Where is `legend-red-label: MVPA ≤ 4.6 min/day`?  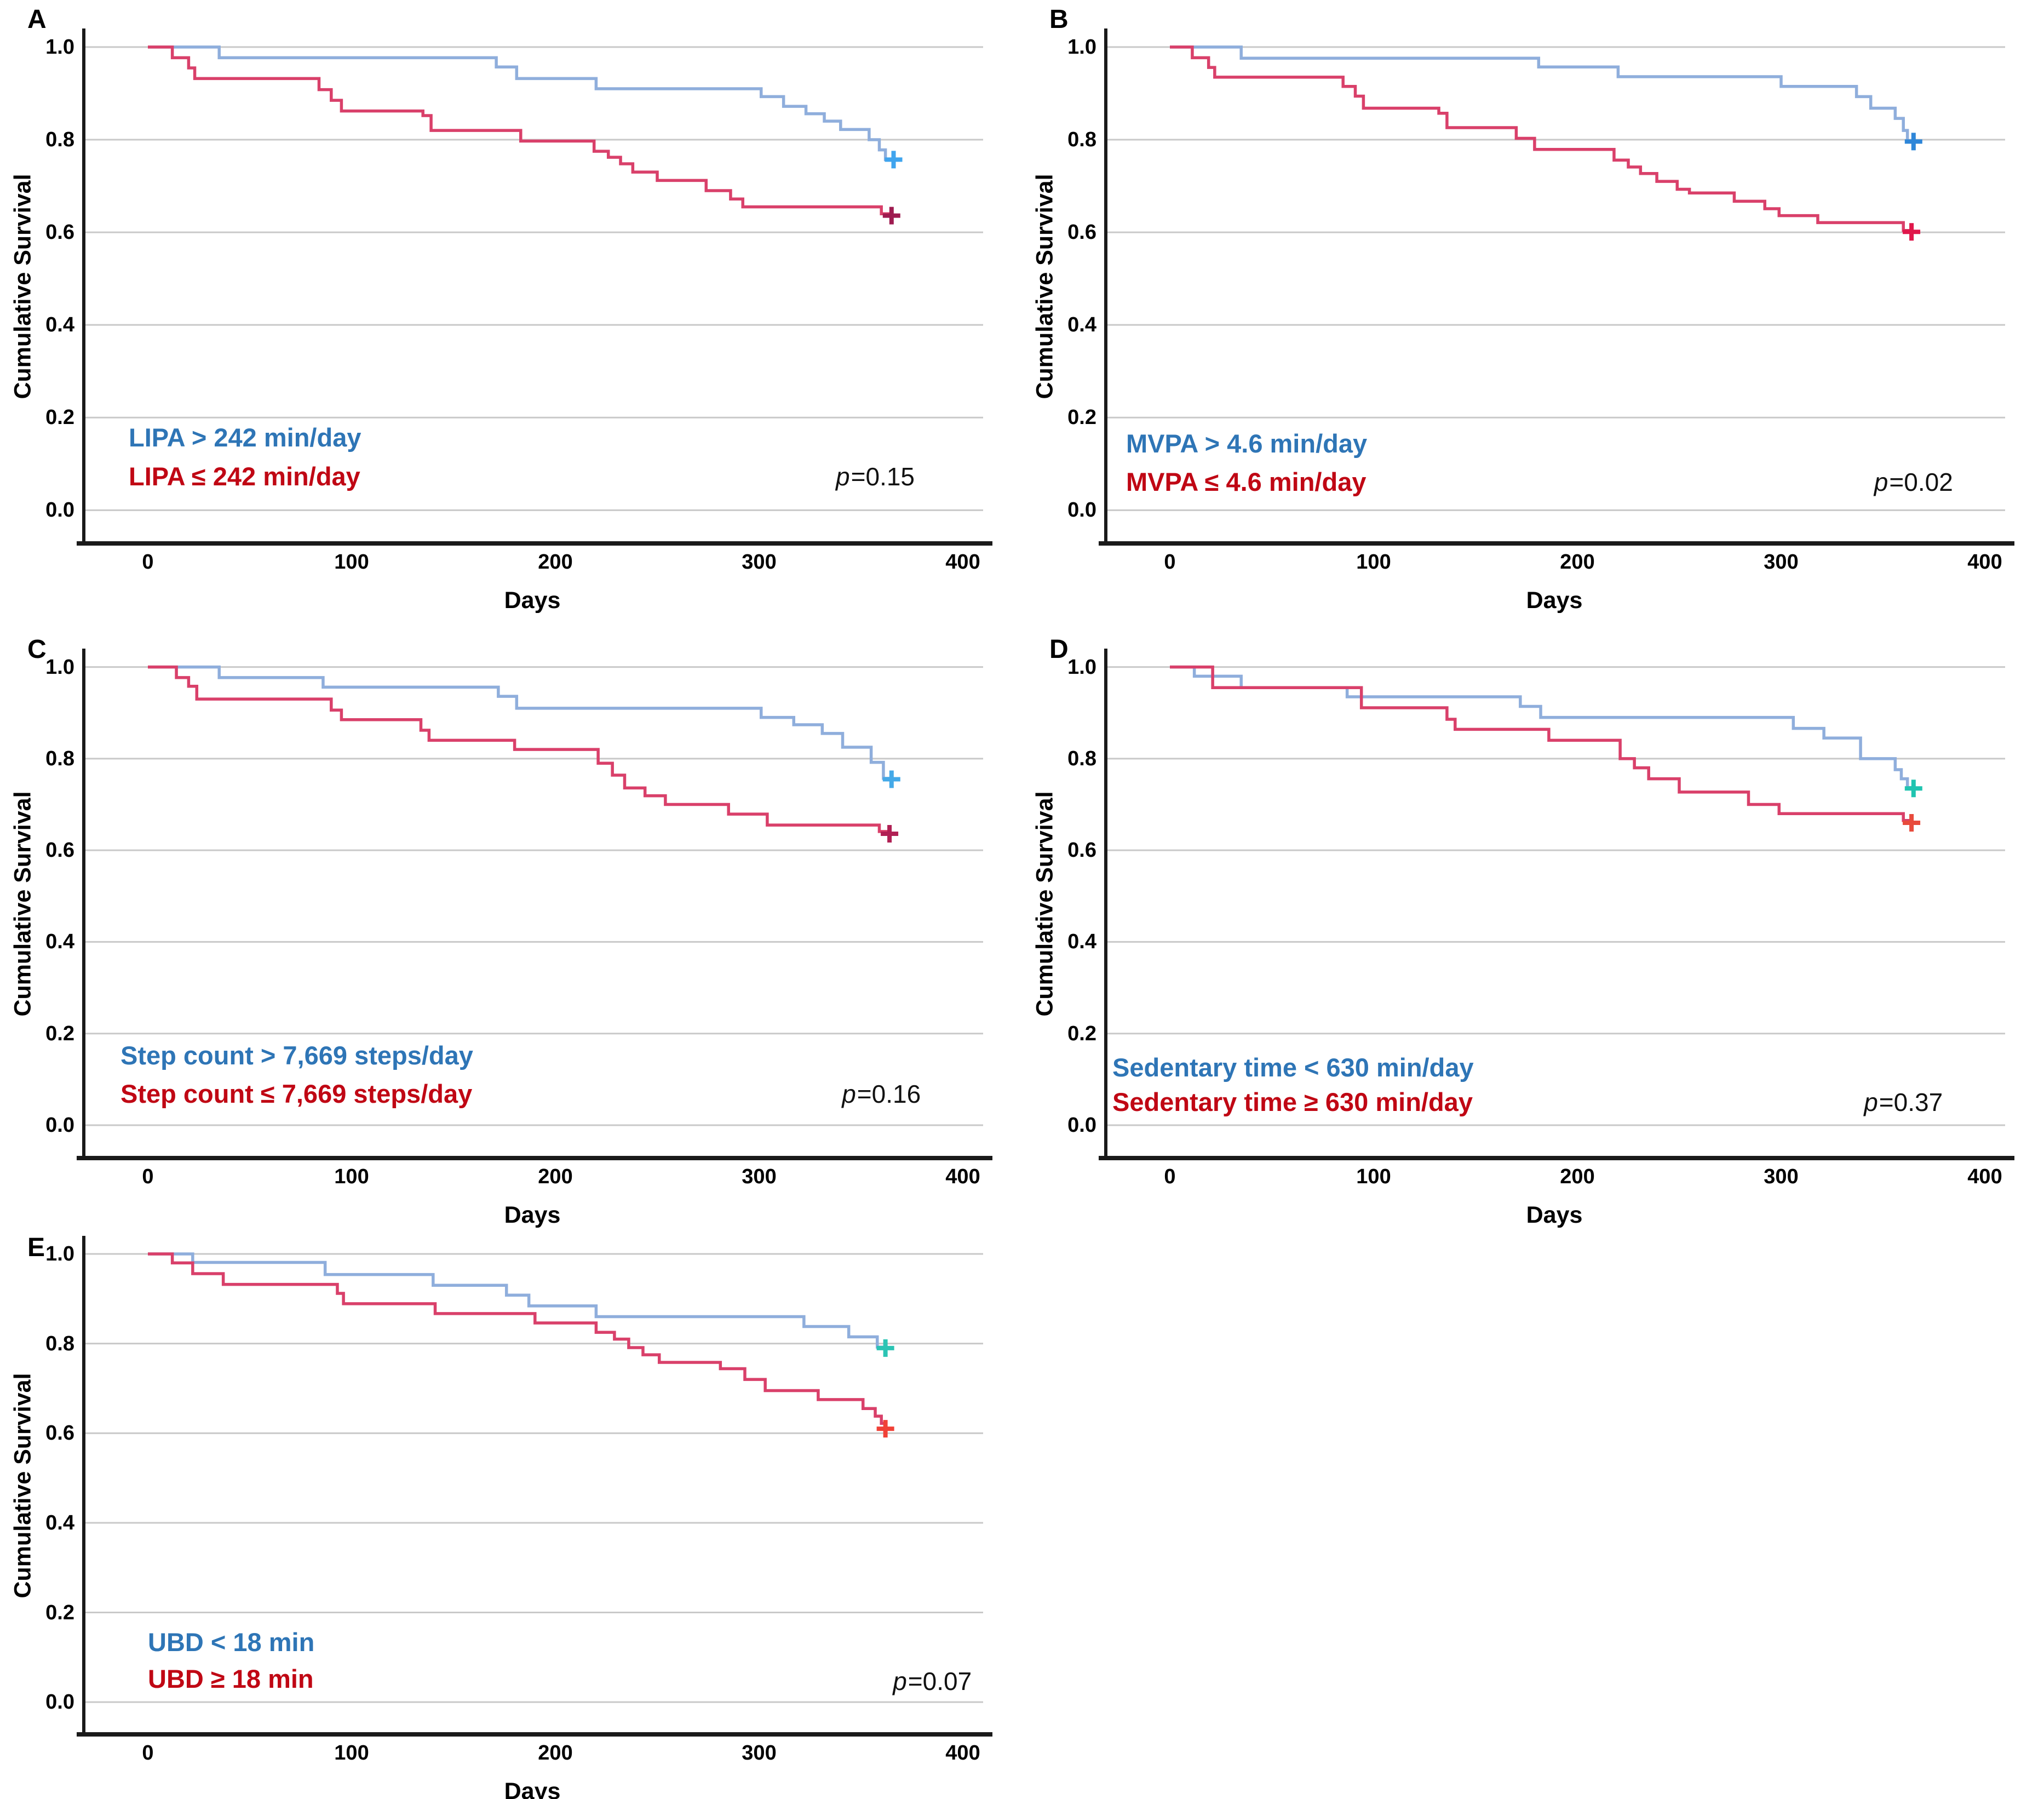 legend-red-label: MVPA ≤ 4.6 min/day is located at coordinates (1247, 481).